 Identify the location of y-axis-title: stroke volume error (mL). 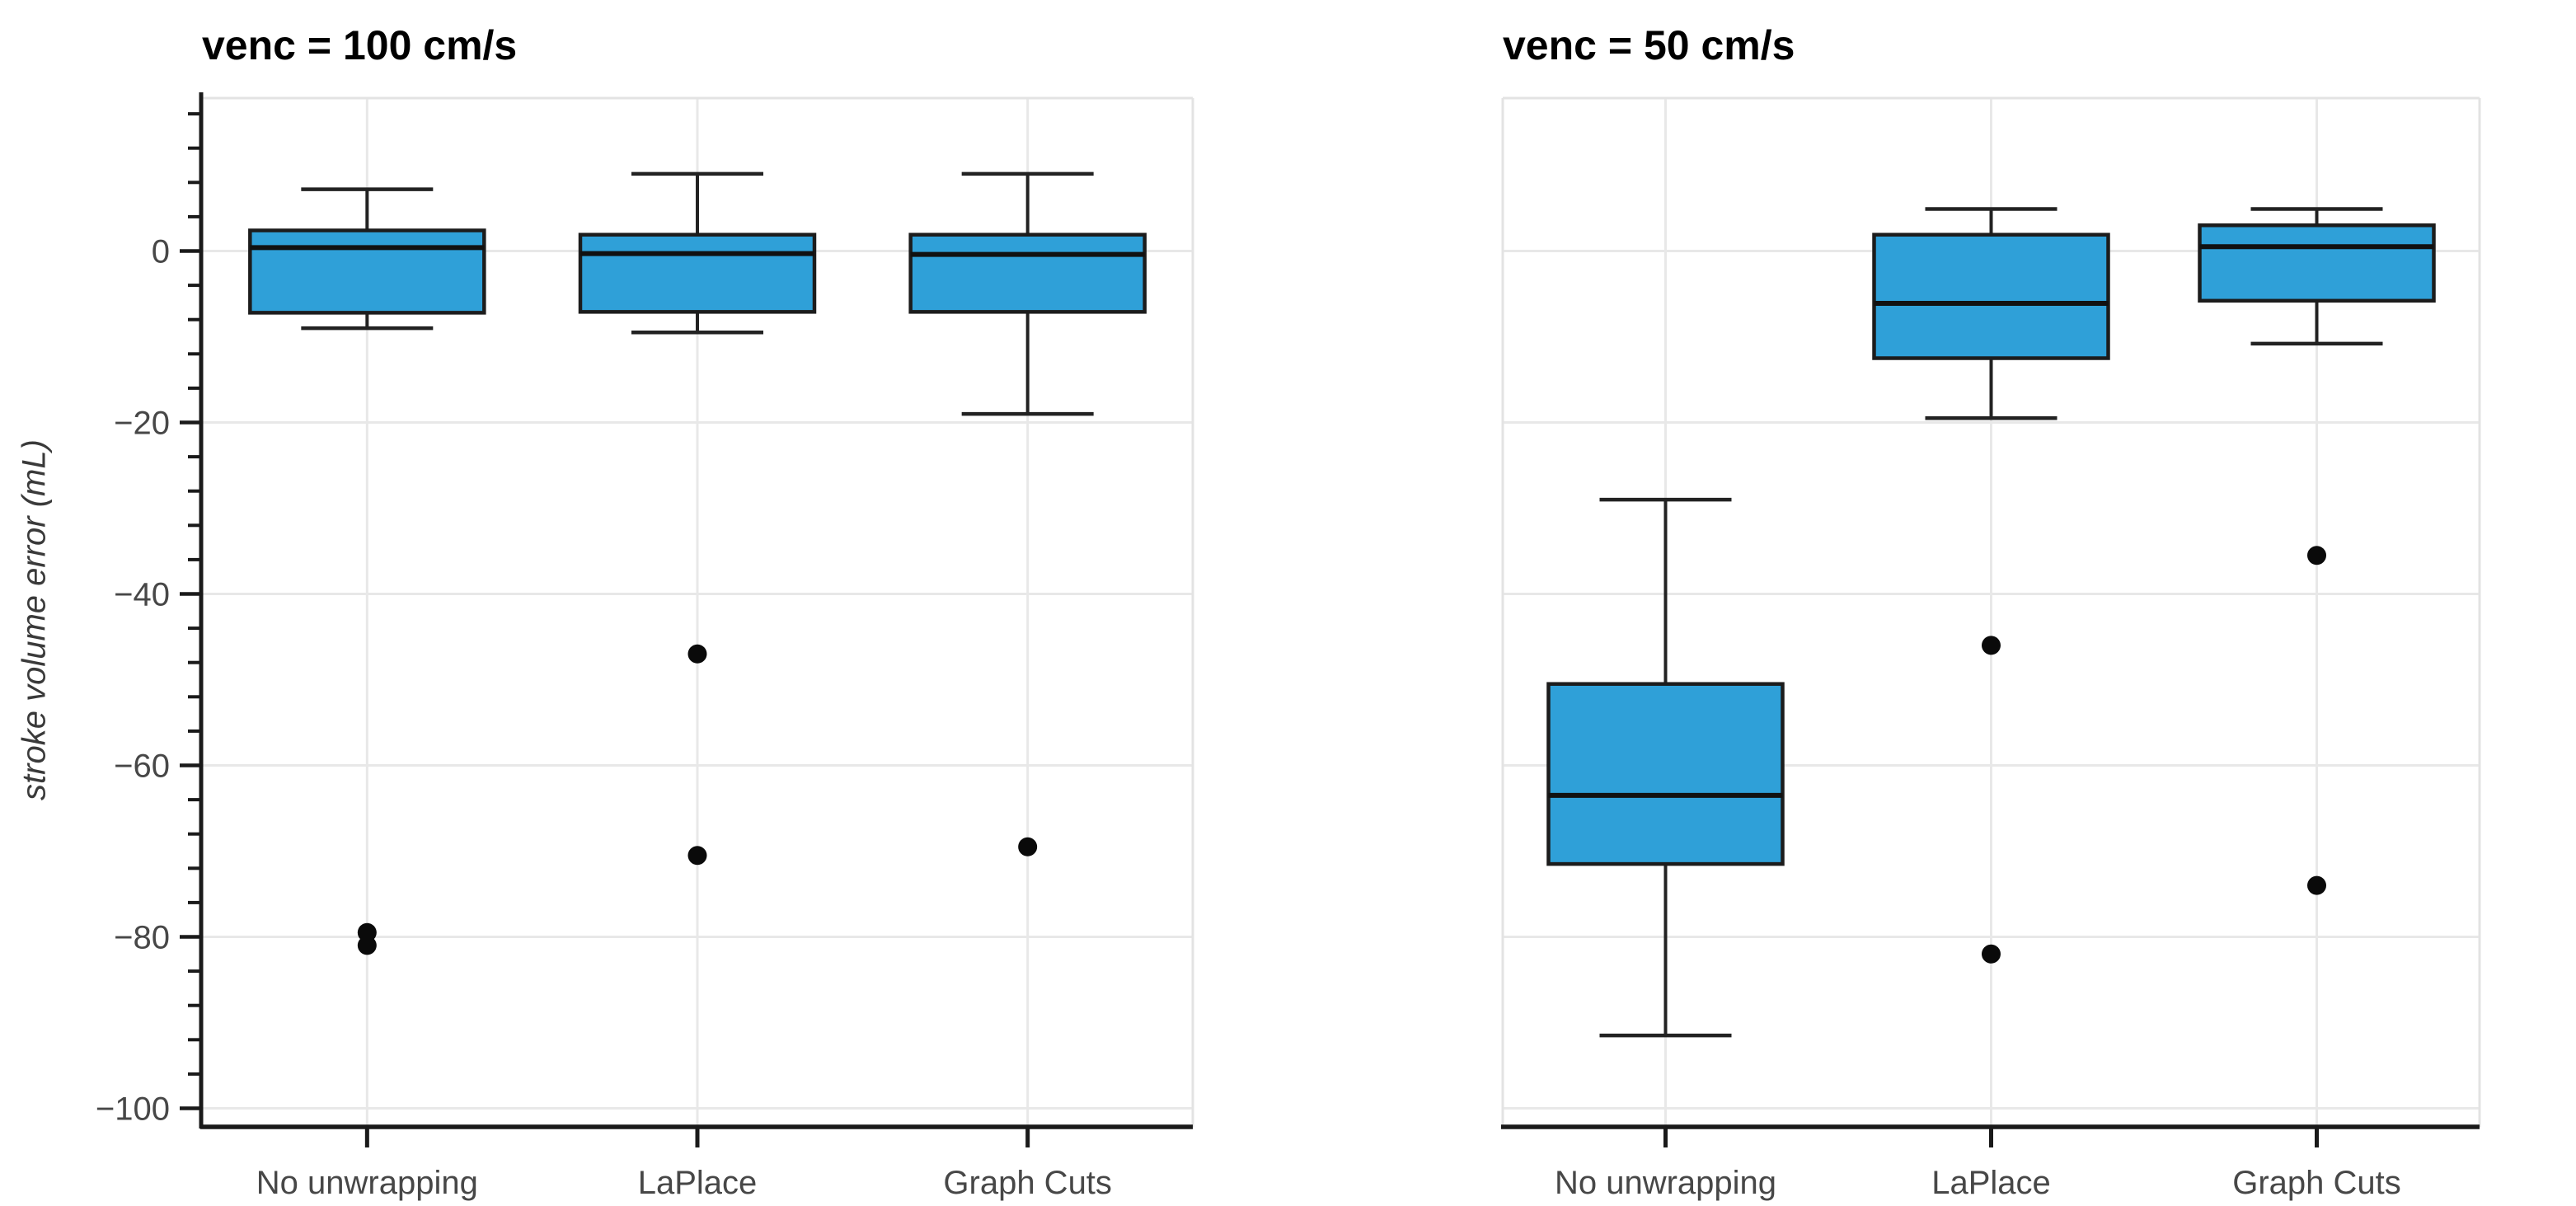
(34, 620).